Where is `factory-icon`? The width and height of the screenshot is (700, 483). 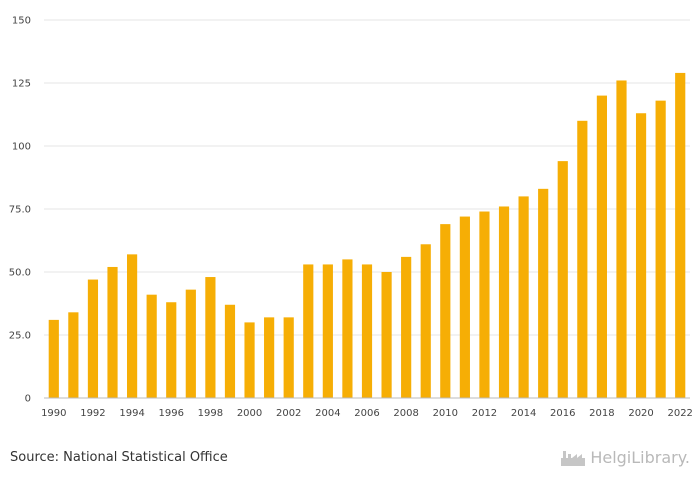 factory-icon is located at coordinates (573, 458).